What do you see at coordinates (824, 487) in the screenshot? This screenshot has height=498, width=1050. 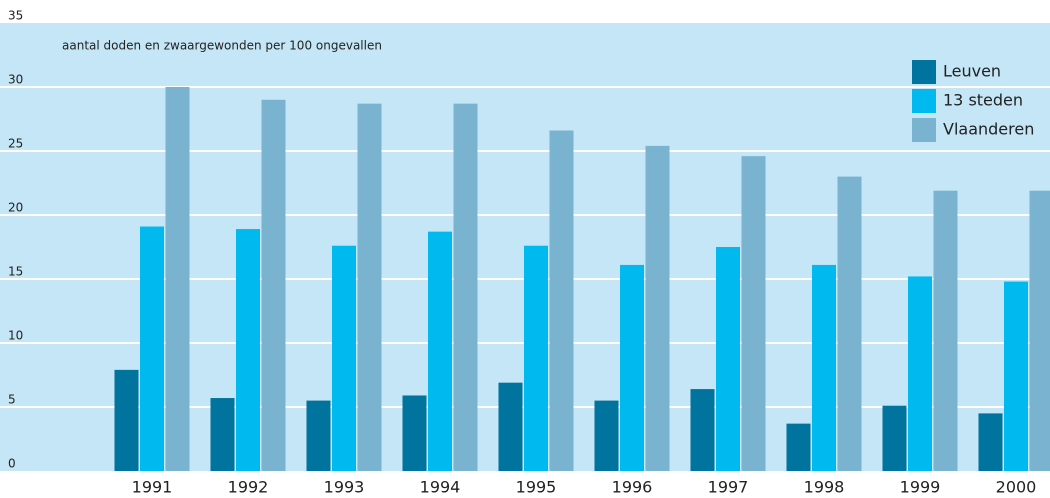 I see `x-tick-label: 1998` at bounding box center [824, 487].